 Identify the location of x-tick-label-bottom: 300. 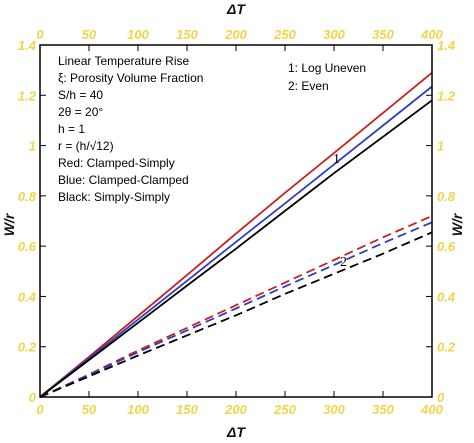
(334, 409).